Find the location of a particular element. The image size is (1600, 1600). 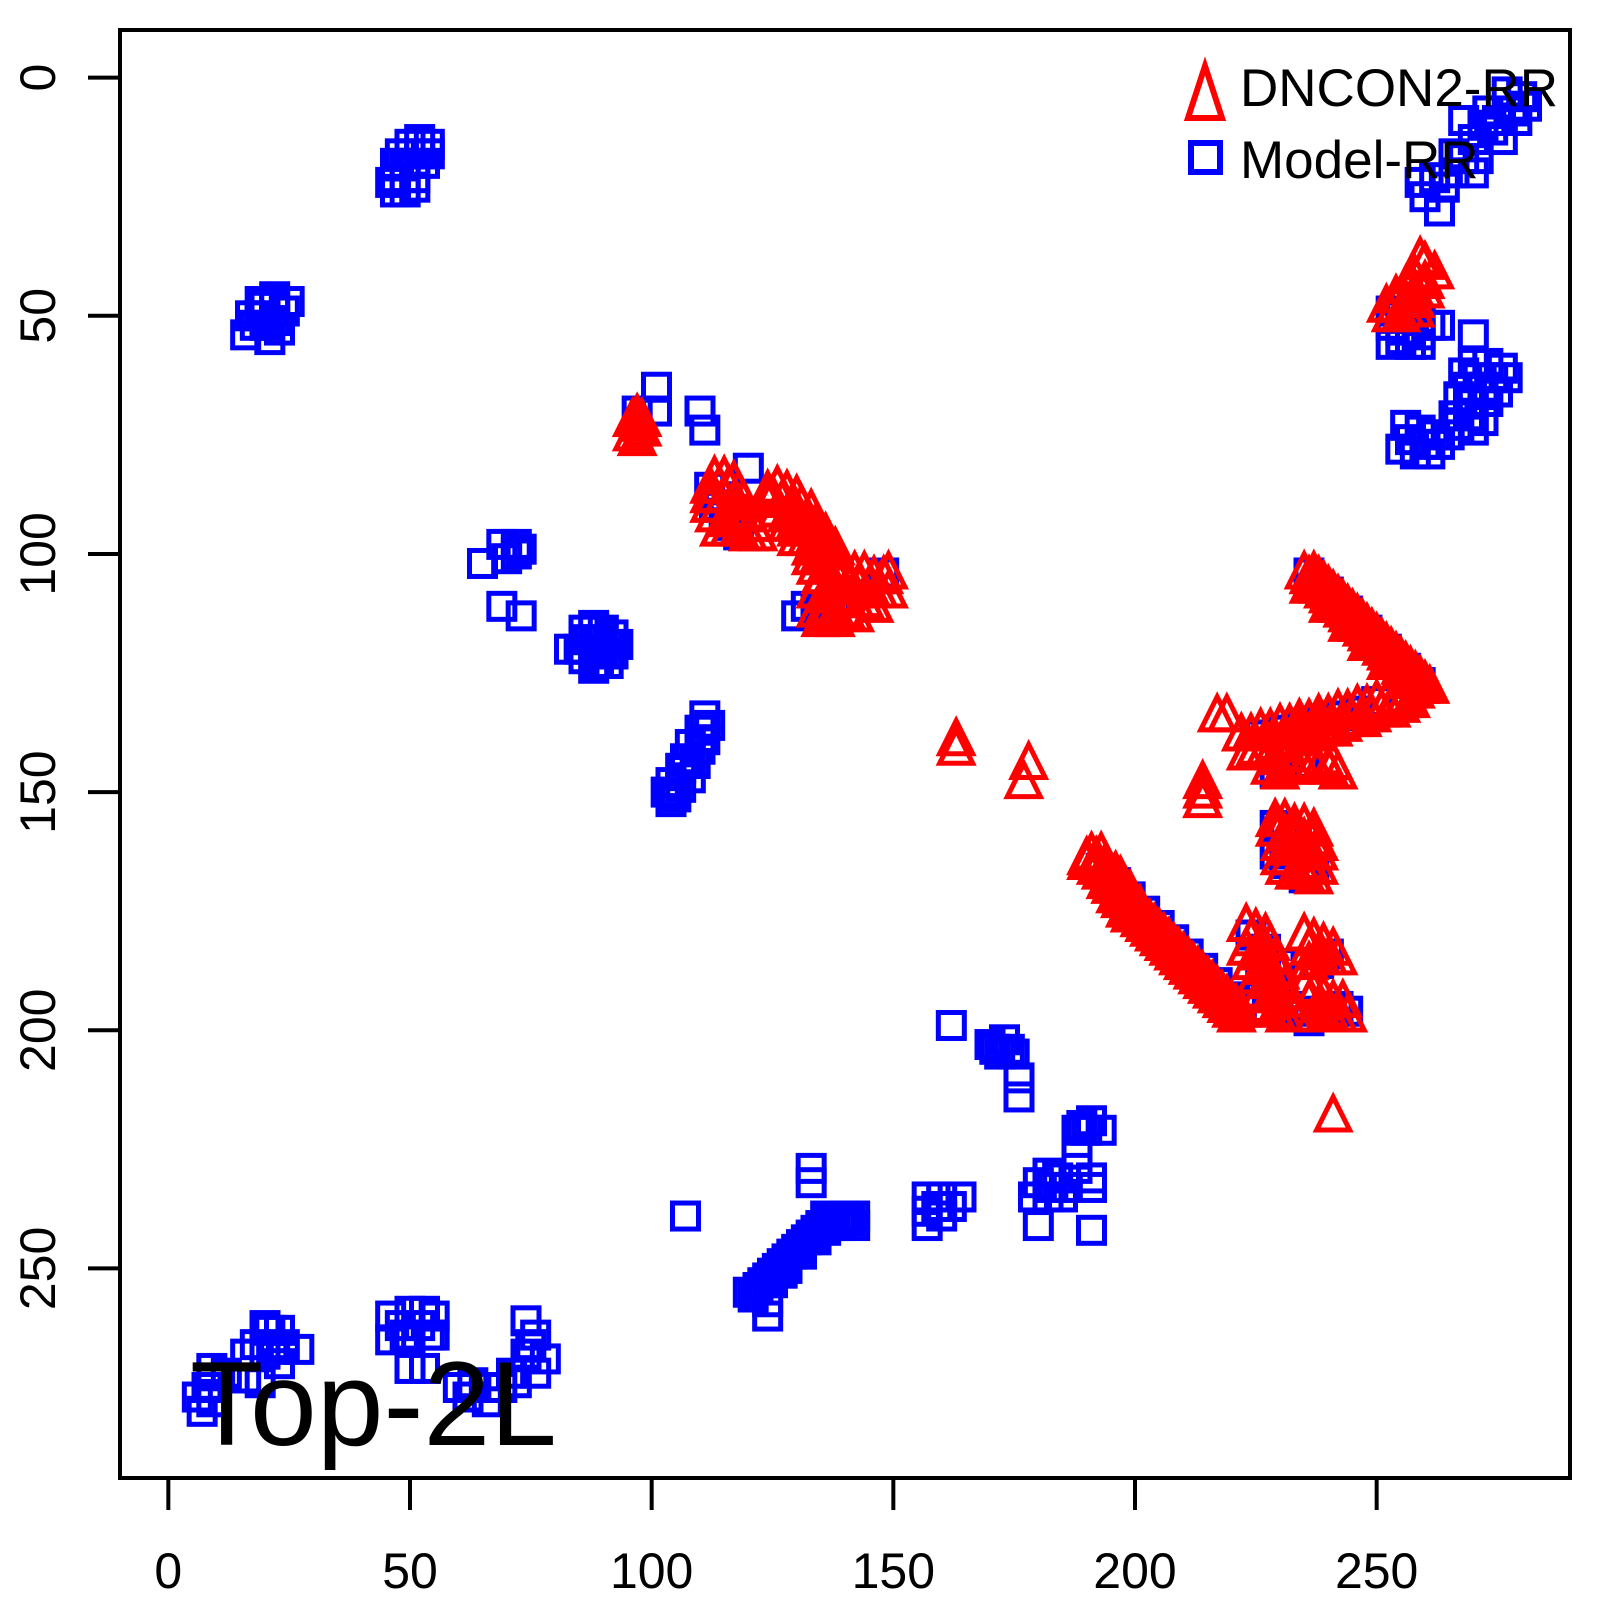

x-tick-label: 200 is located at coordinates (1134, 1571).